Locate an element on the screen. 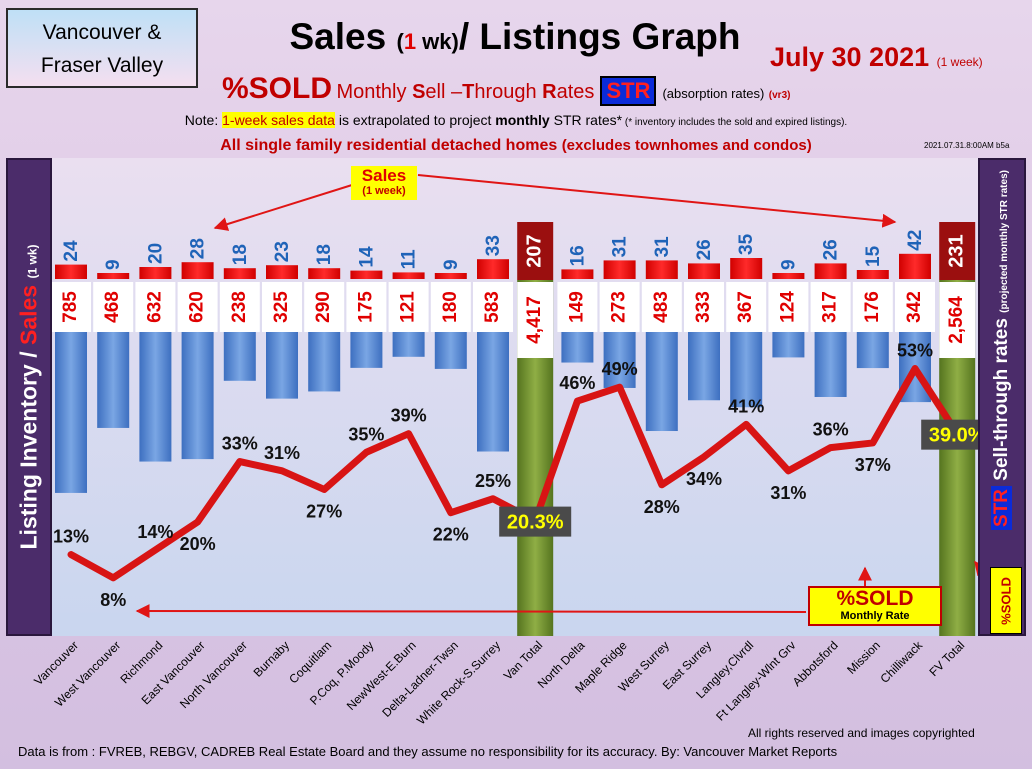  listing-value-label: 342 is located at coordinates (914, 307).